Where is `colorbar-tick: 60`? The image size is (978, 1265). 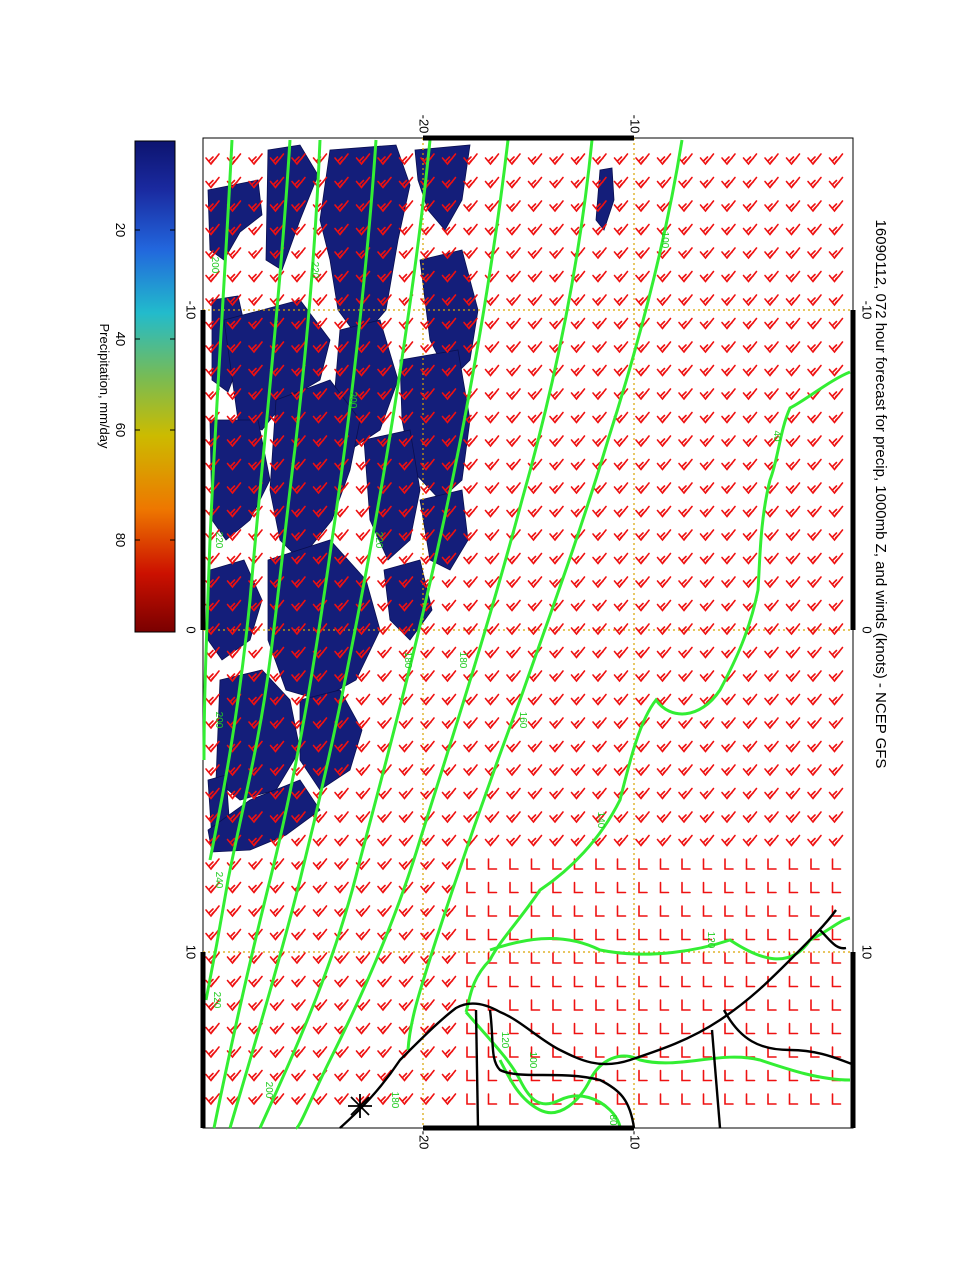
colorbar-tick: 60 is located at coordinates (120, 430).